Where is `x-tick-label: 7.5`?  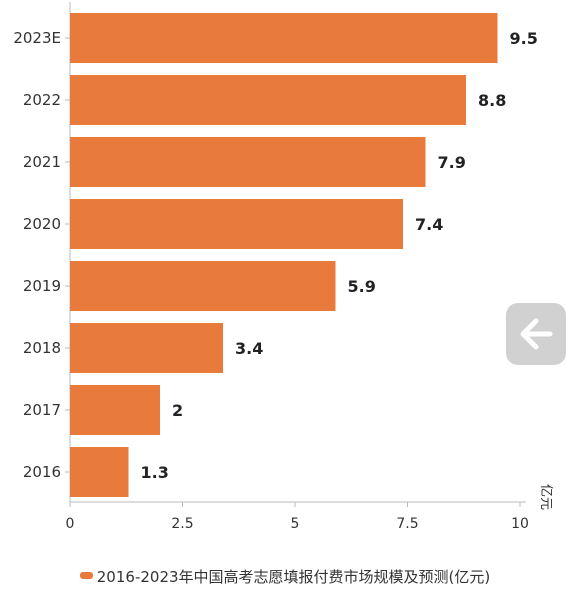 x-tick-label: 7.5 is located at coordinates (407, 524).